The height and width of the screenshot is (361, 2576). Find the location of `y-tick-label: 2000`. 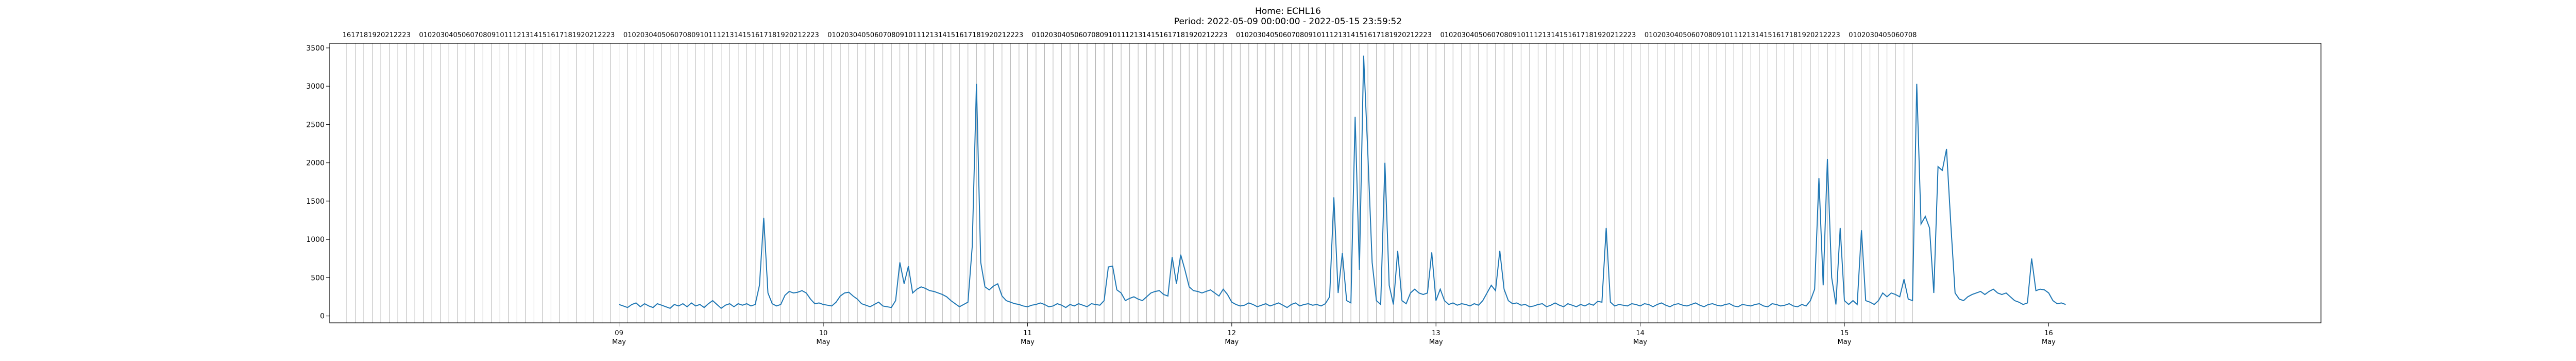

y-tick-label: 2000 is located at coordinates (315, 163).